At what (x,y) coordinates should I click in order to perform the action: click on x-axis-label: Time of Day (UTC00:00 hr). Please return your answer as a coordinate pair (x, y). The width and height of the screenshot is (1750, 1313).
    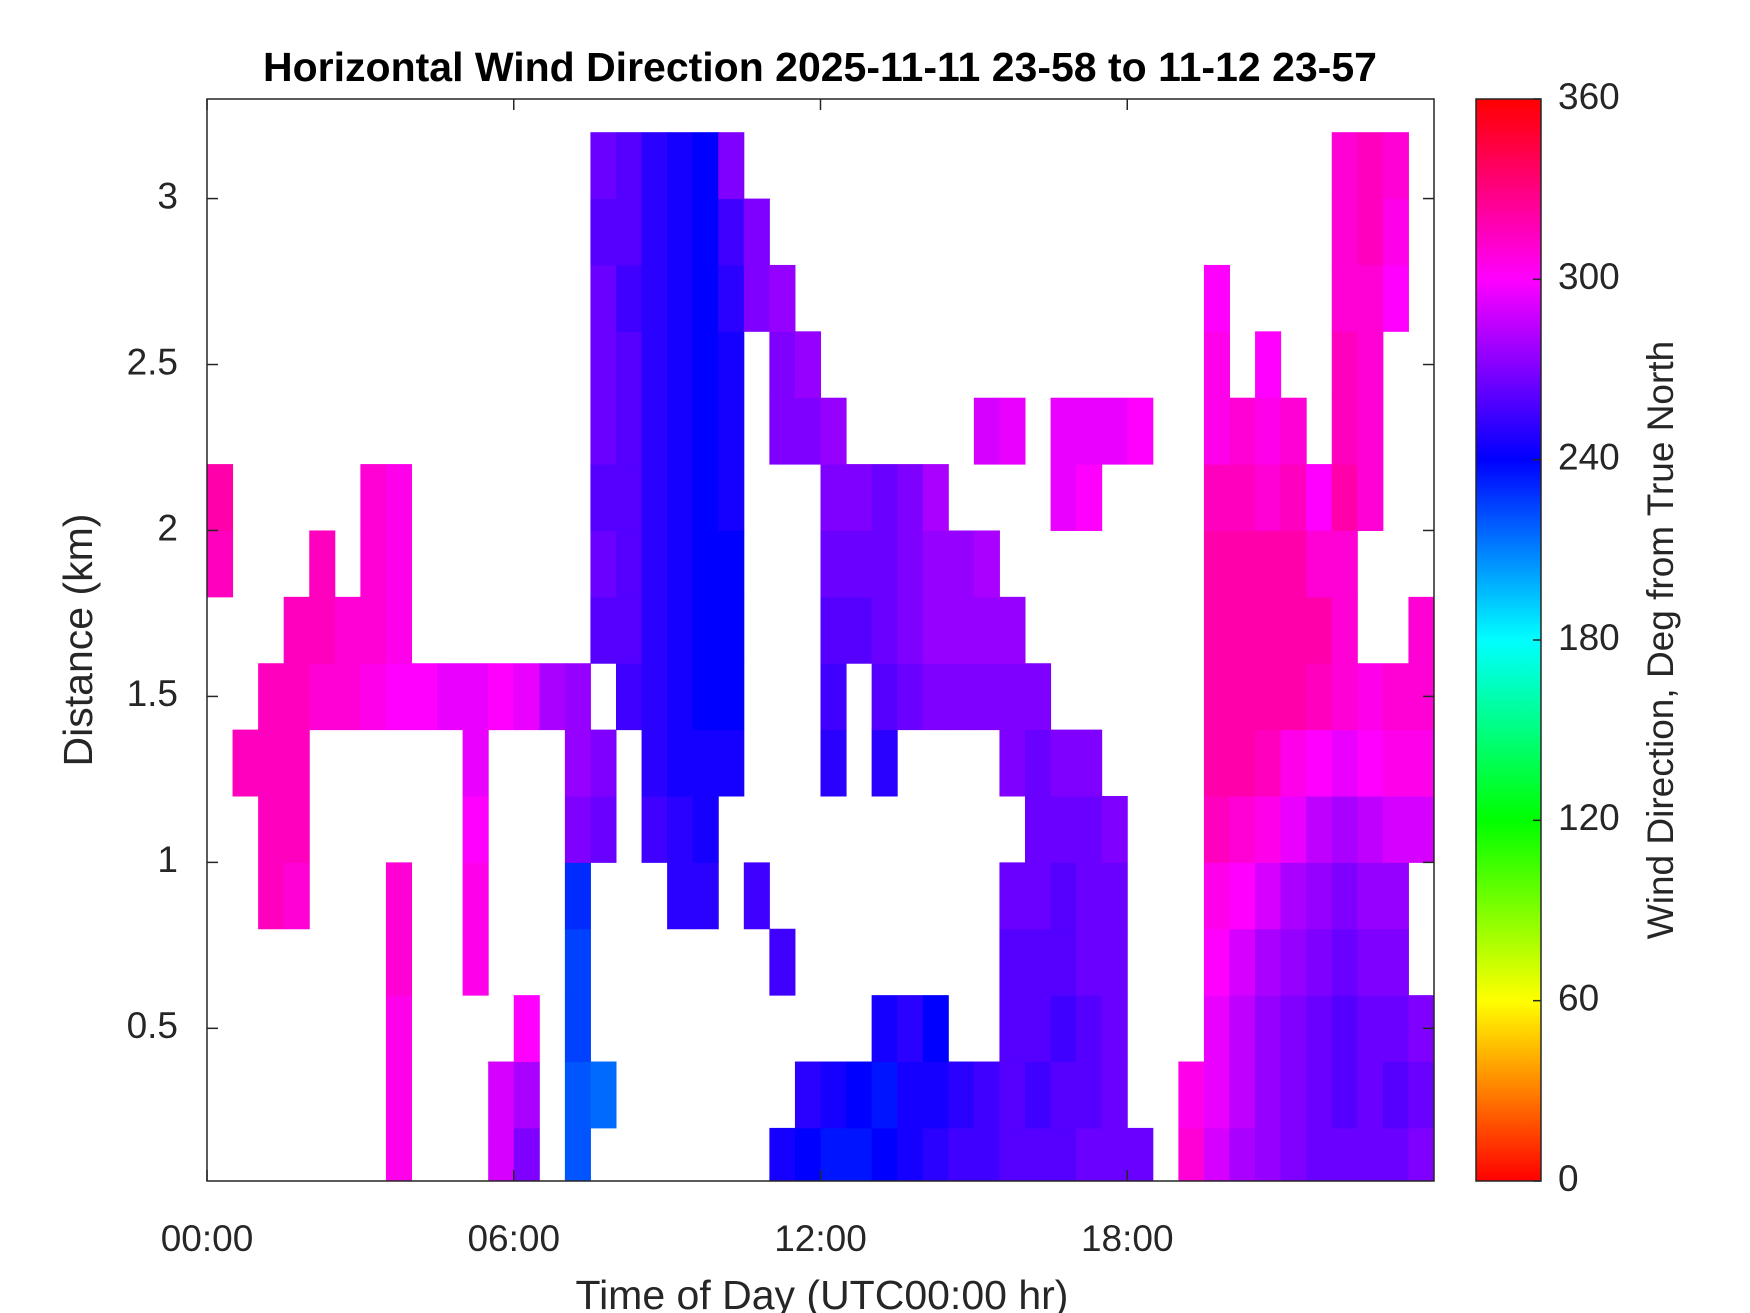
    Looking at the image, I should click on (822, 1292).